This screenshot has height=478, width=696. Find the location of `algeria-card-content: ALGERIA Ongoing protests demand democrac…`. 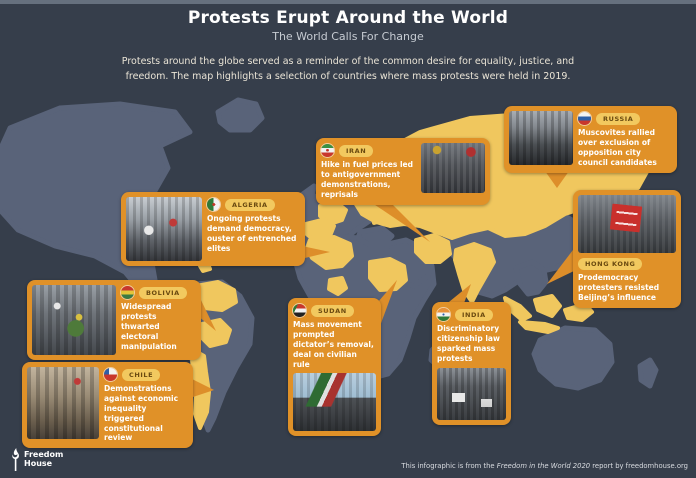

algeria-card-content: ALGERIA Ongoing protests demand democrac… is located at coordinates (253, 225).